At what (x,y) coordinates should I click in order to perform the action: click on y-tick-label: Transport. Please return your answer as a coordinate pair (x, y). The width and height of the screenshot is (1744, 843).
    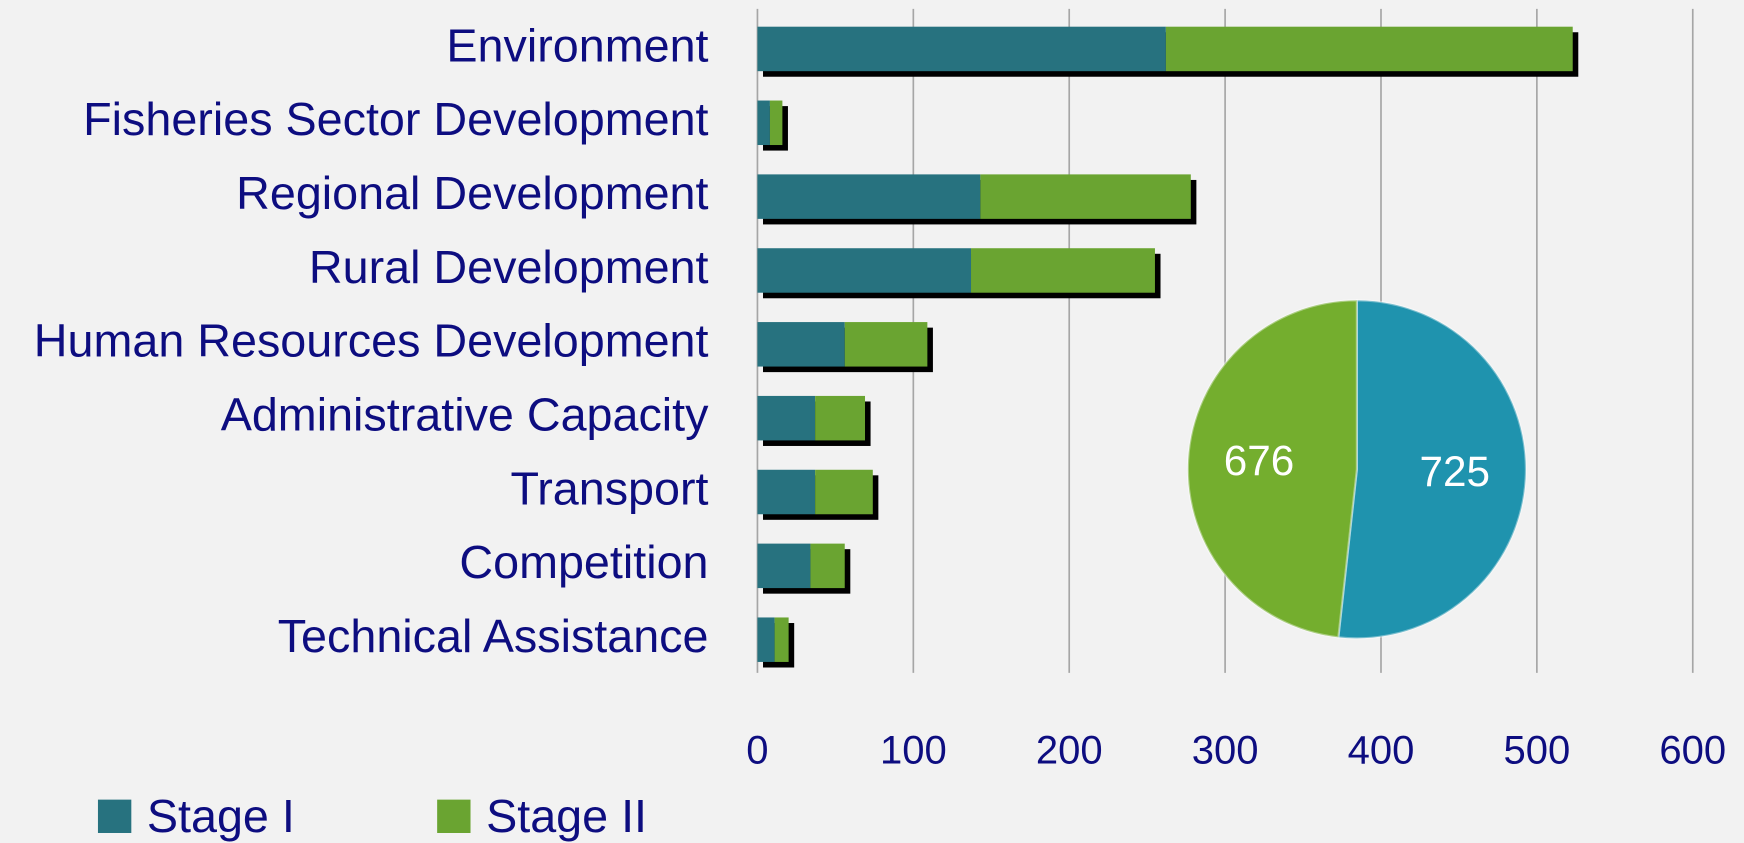
    Looking at the image, I should click on (609, 488).